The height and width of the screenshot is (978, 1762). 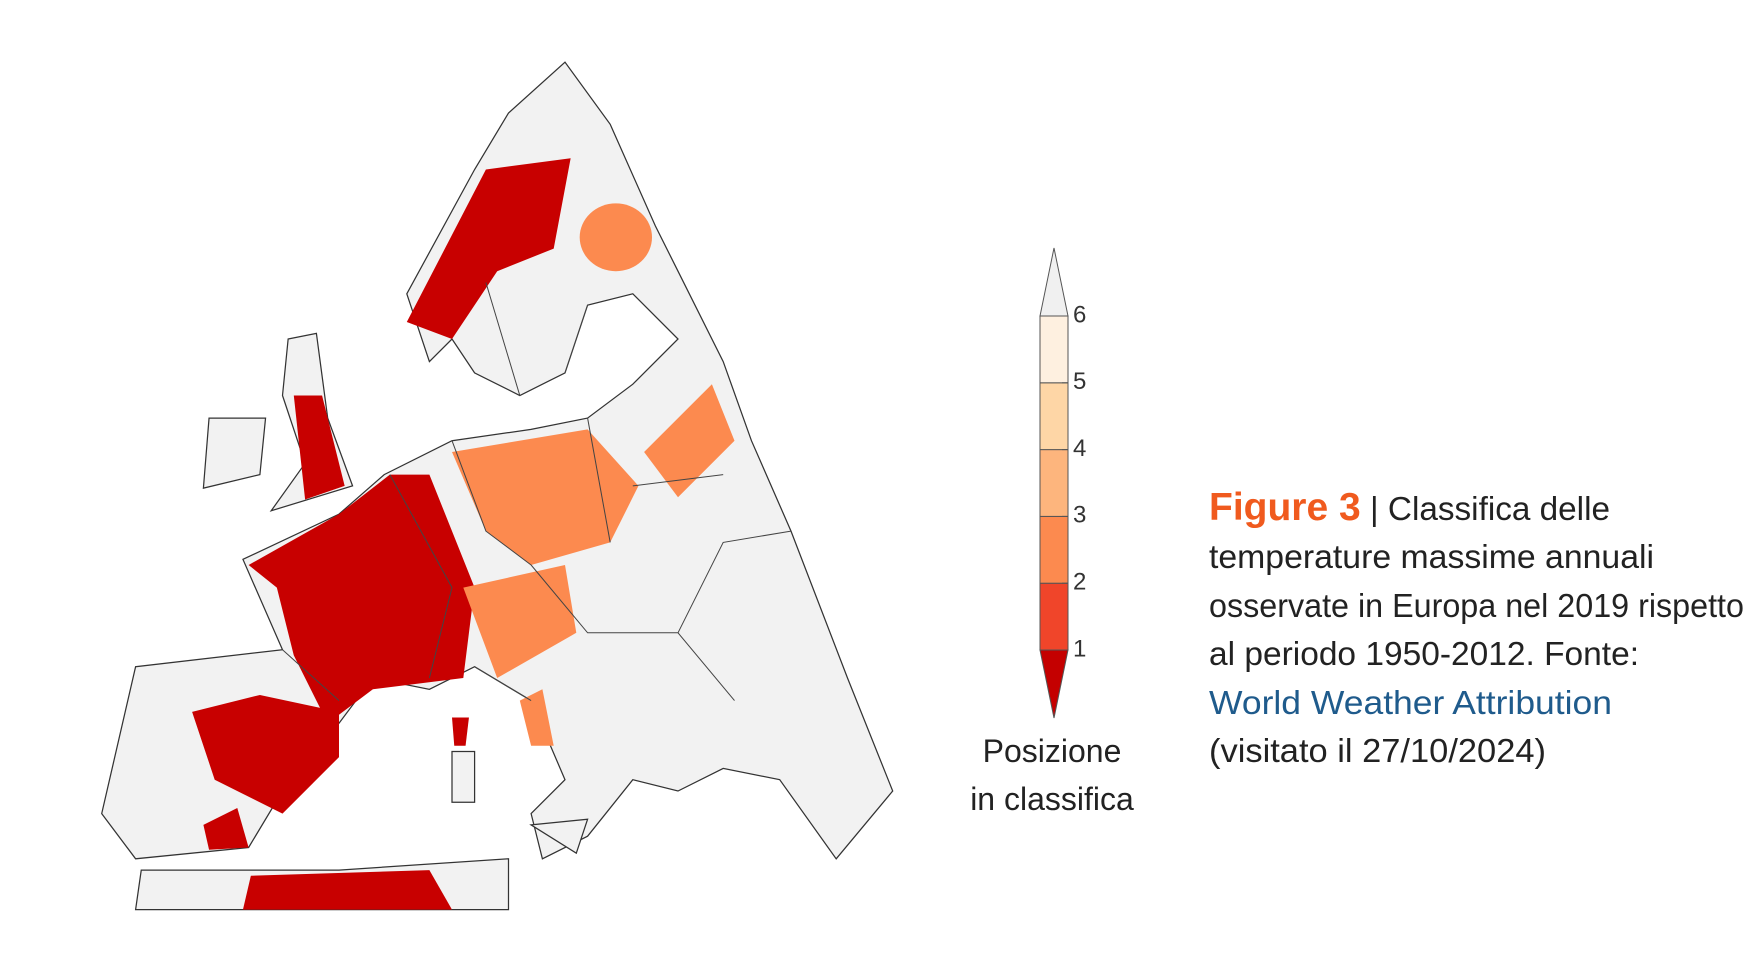 What do you see at coordinates (536, 717) in the screenshot?
I see `italy-area` at bounding box center [536, 717].